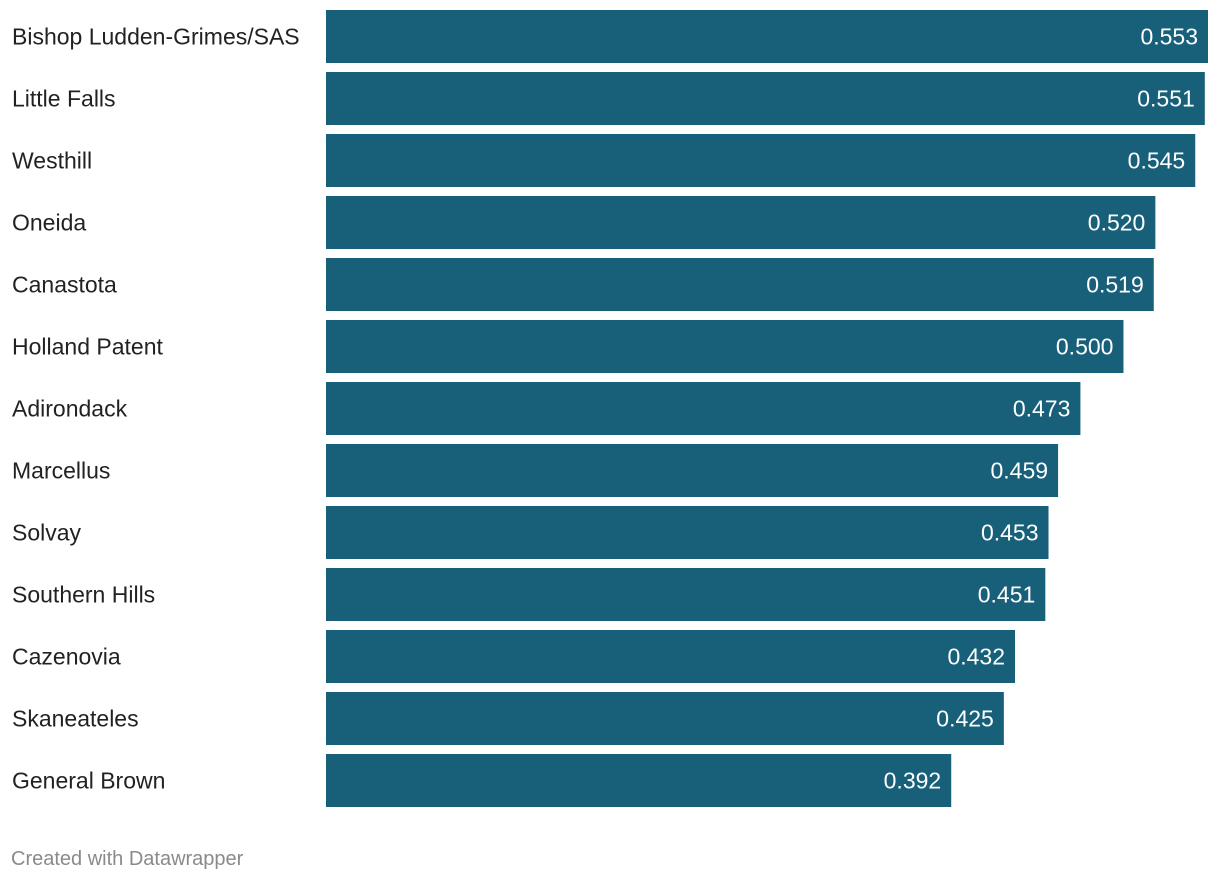  Describe the element at coordinates (52, 161) in the screenshot. I see `category-label-2: Westhill` at that location.